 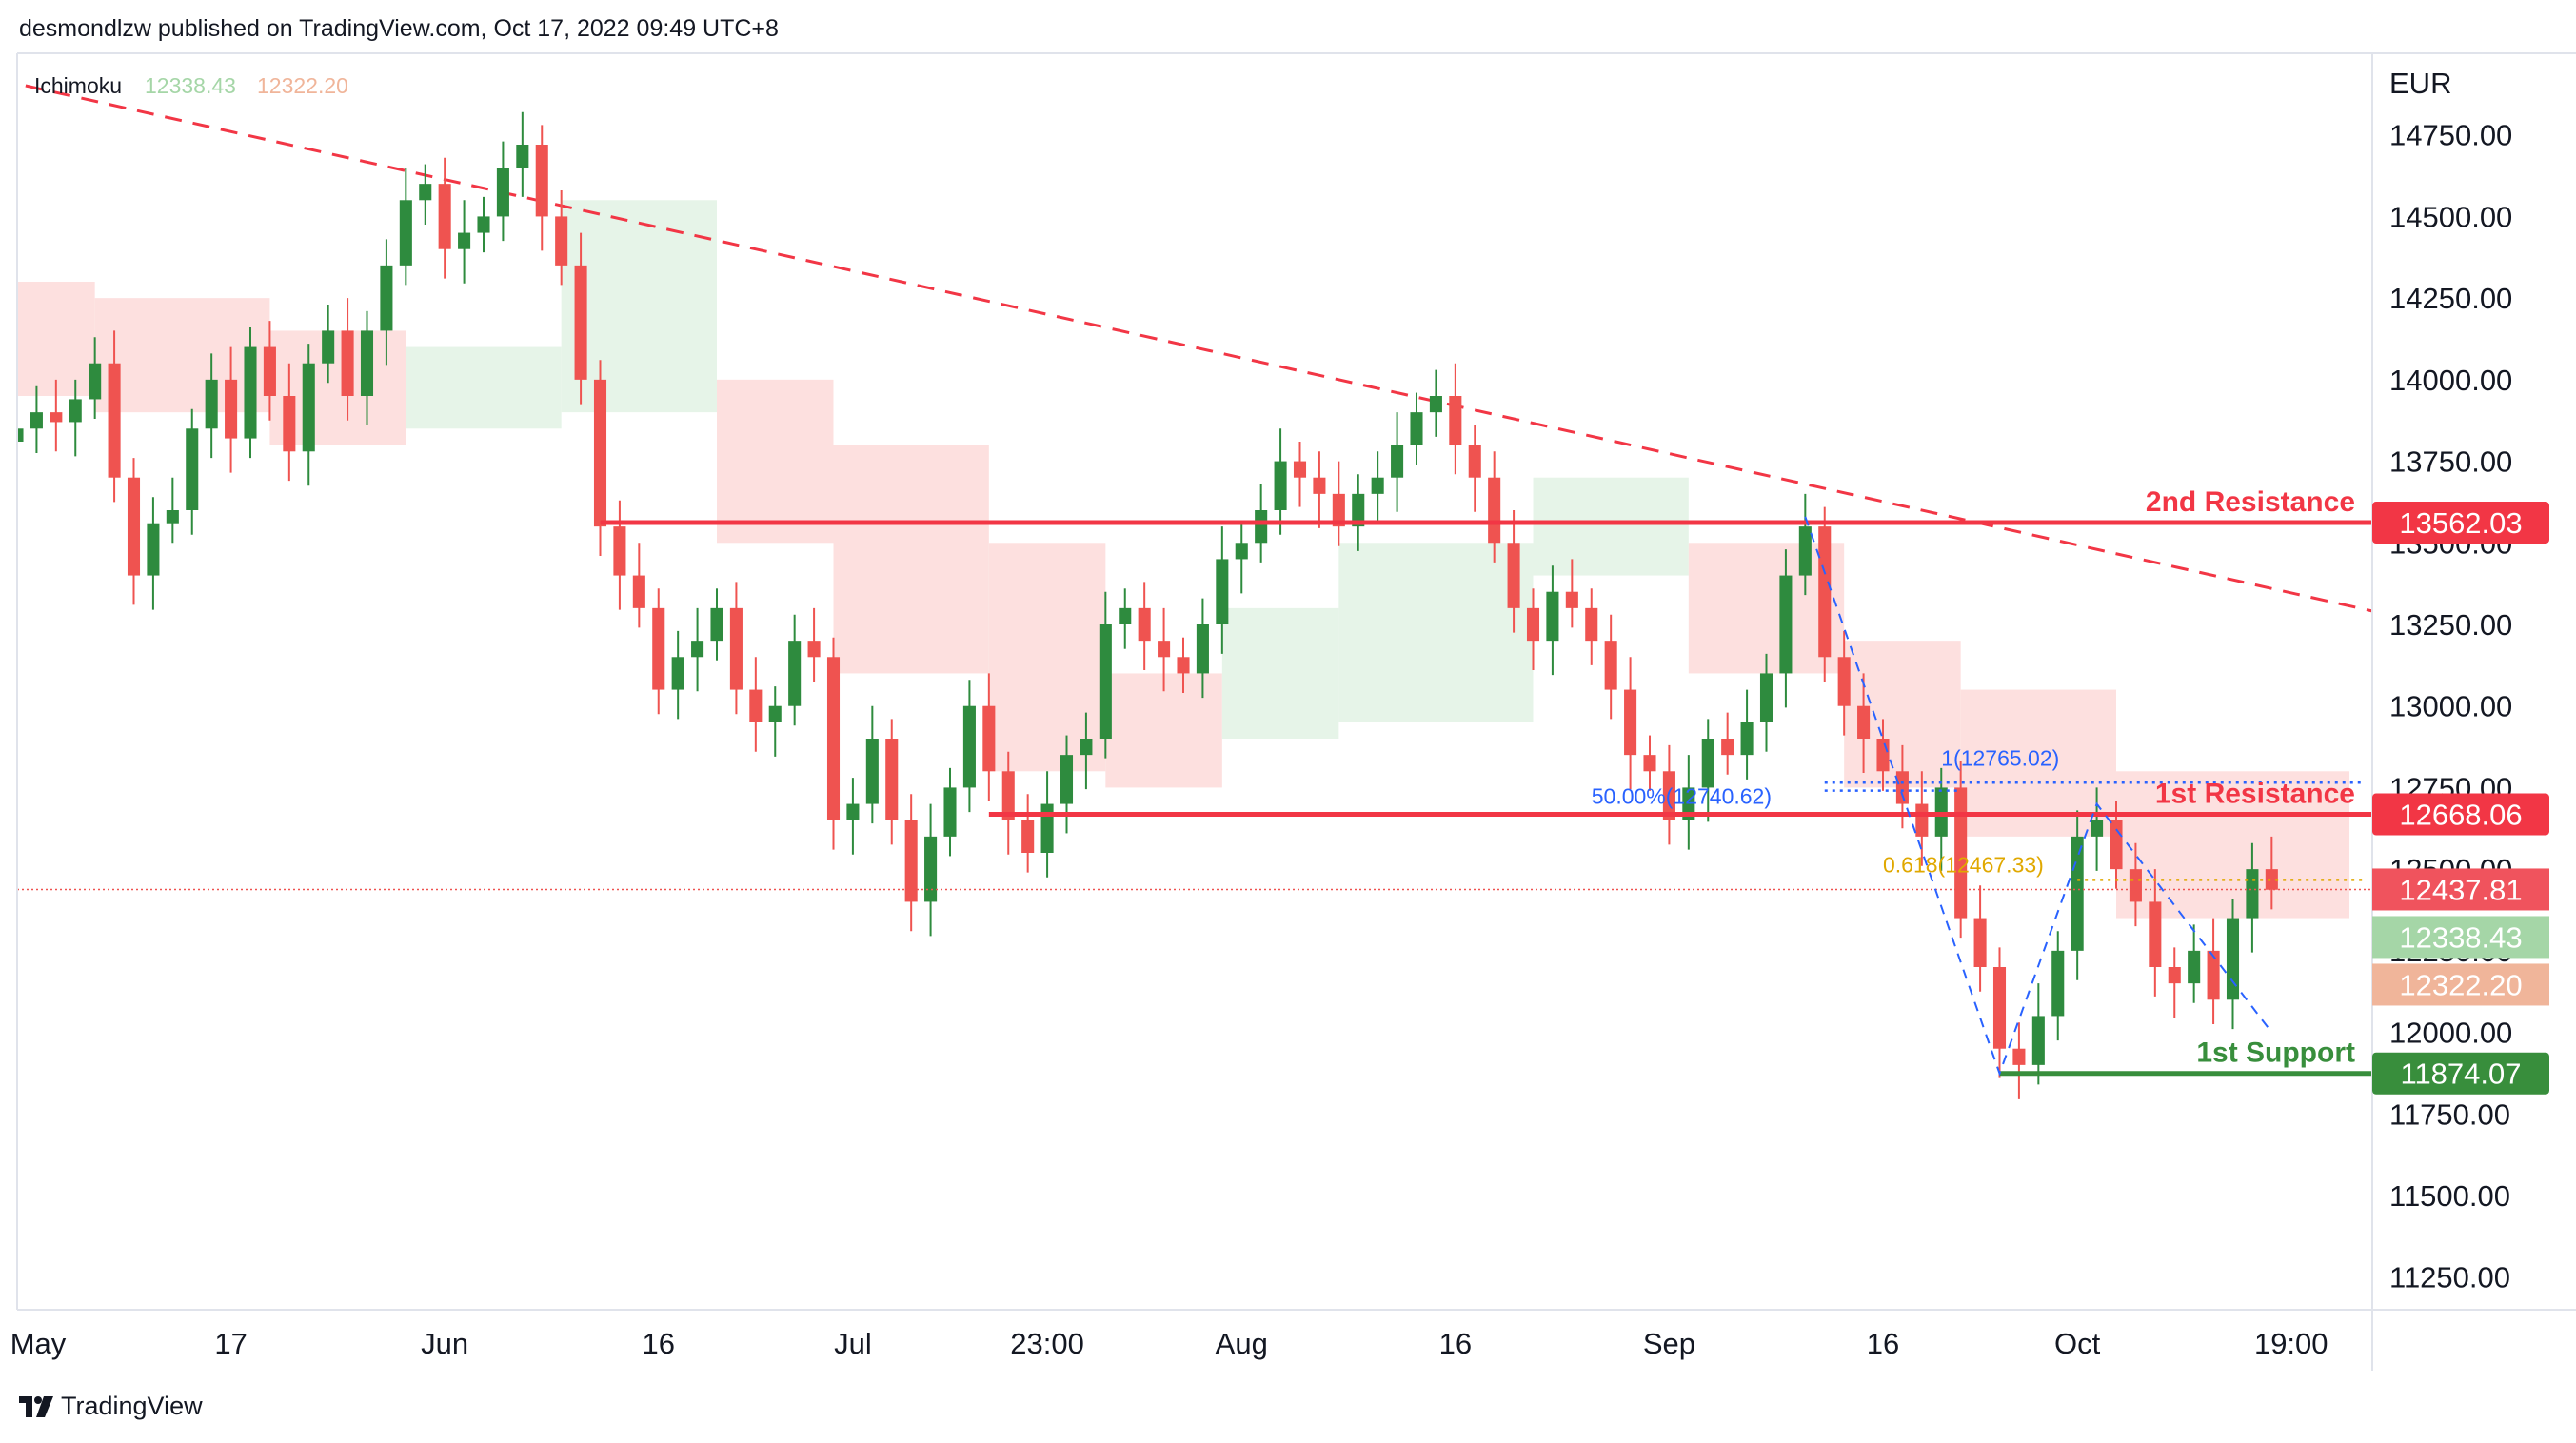 What do you see at coordinates (2420, 83) in the screenshot?
I see `currency-label: EUR` at bounding box center [2420, 83].